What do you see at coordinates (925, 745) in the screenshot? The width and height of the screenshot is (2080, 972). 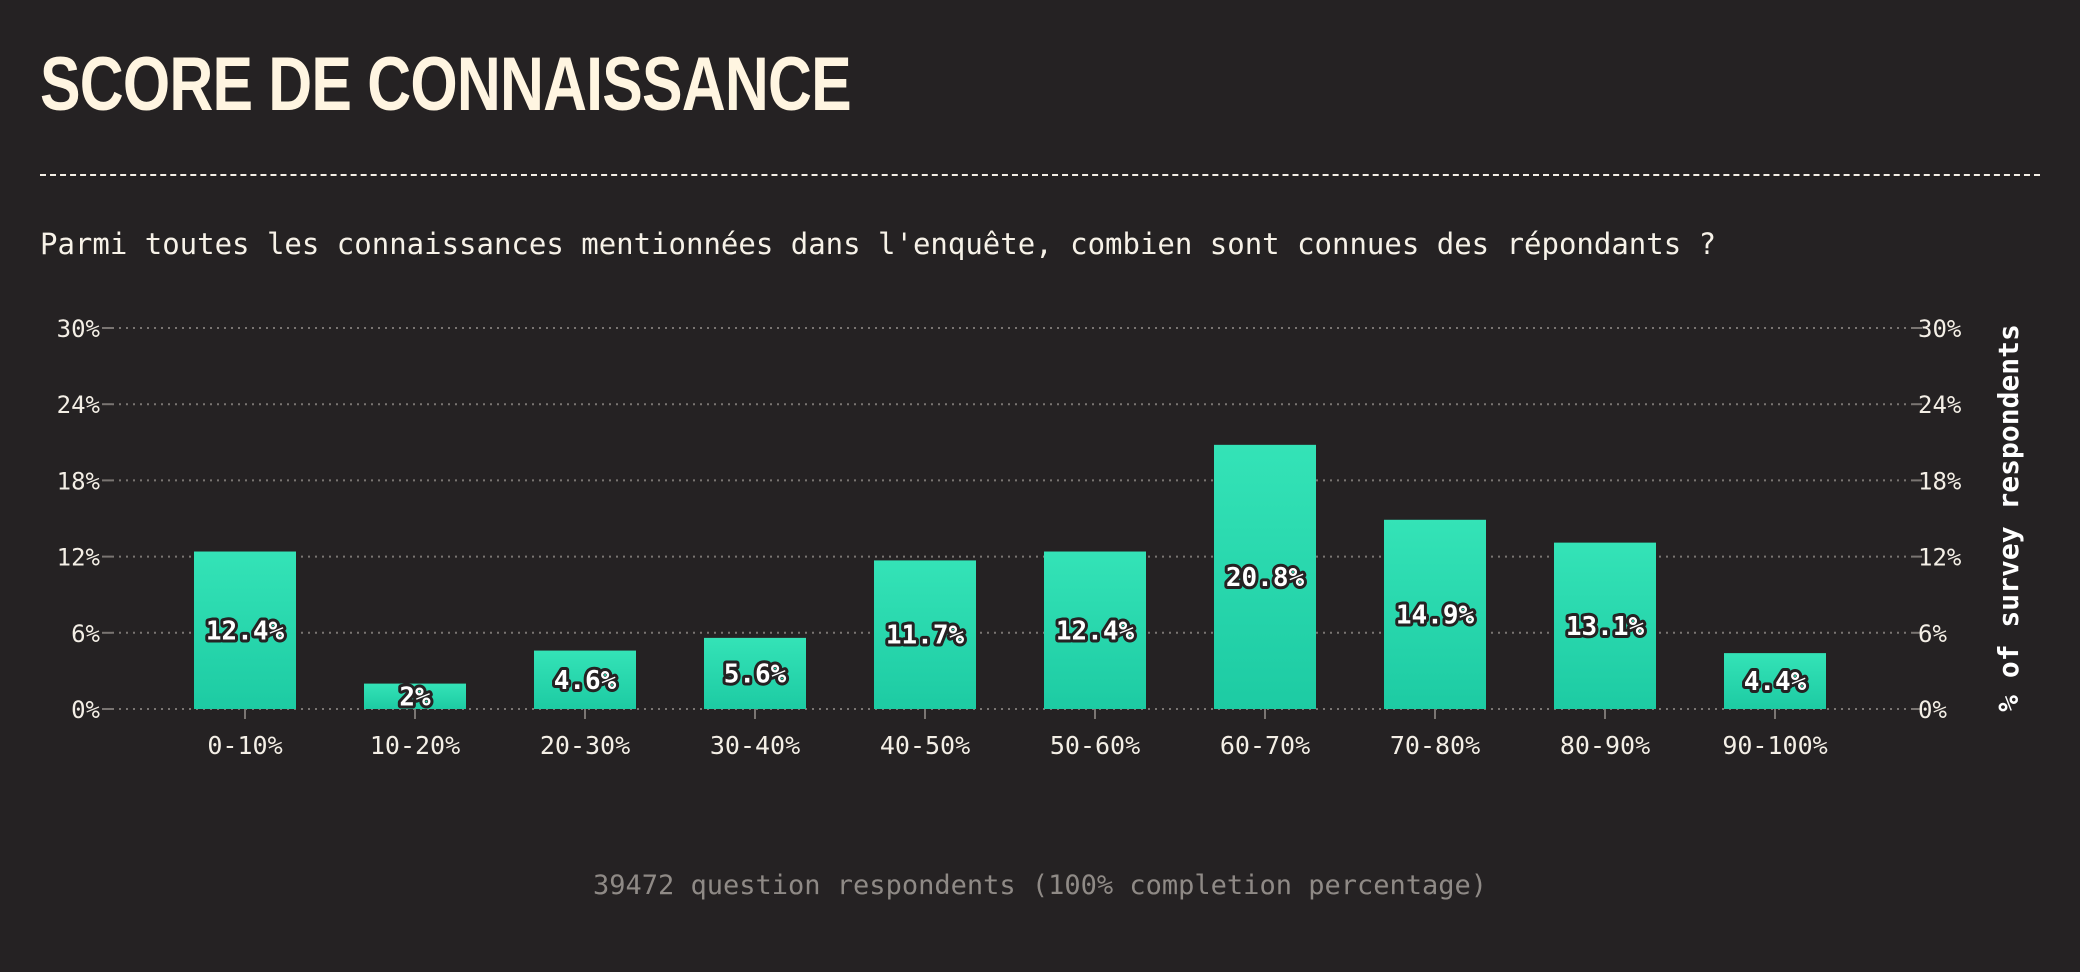 I see `x-tick-label: 40-50%` at bounding box center [925, 745].